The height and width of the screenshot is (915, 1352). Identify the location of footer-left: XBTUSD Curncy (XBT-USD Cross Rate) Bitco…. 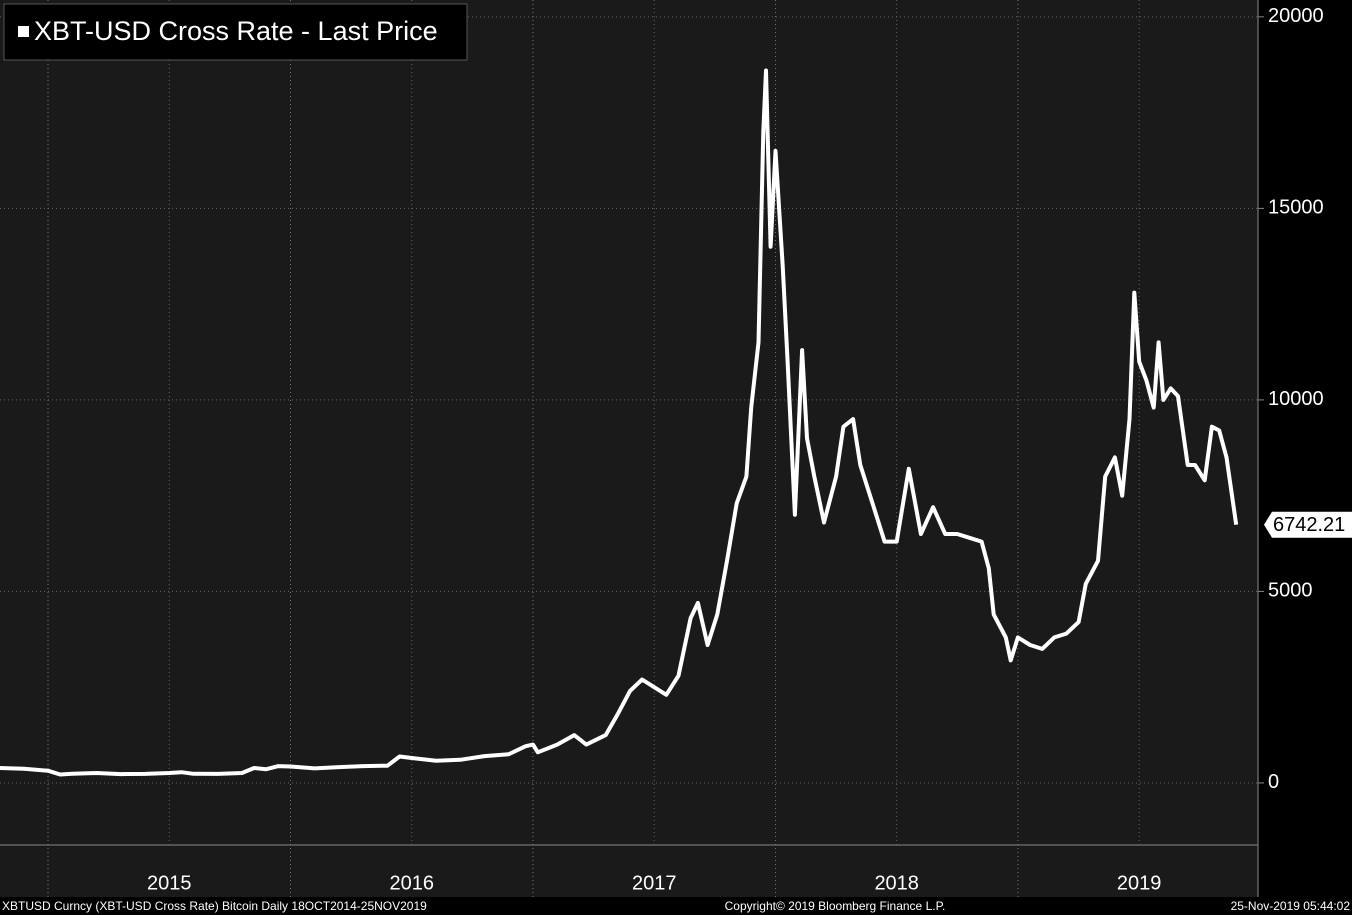
(214, 906).